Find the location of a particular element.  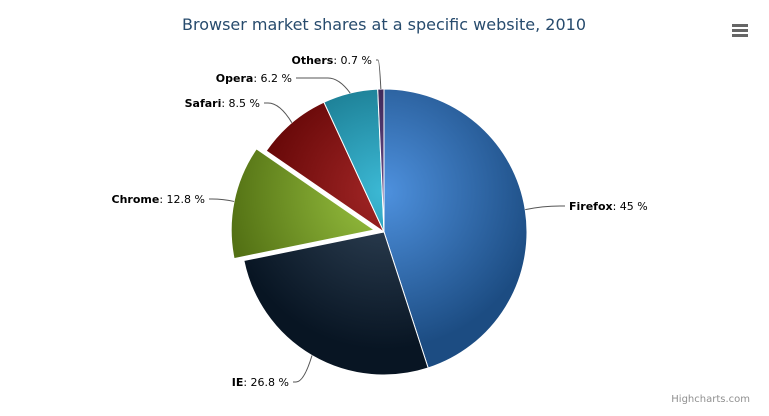

pie-slice-ie is located at coordinates (336, 303).